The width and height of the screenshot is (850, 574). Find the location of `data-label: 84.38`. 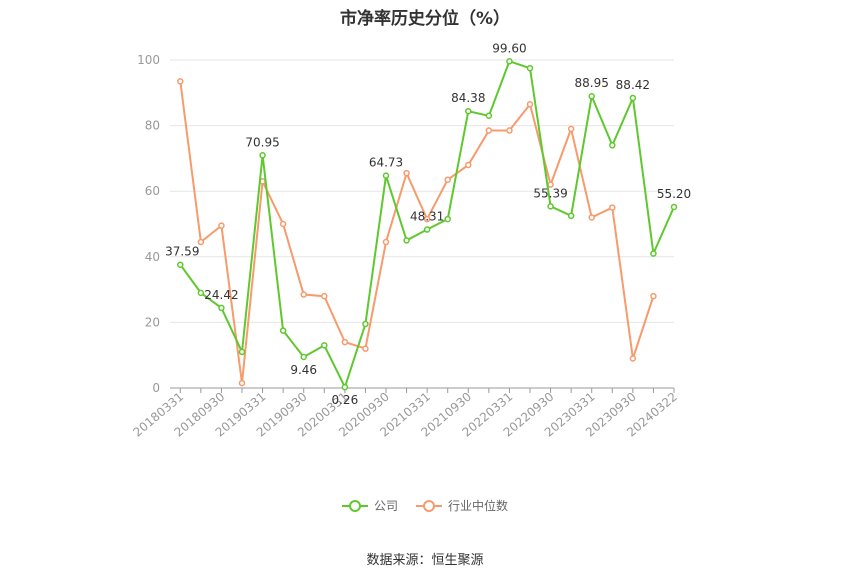

data-label: 84.38 is located at coordinates (468, 98).